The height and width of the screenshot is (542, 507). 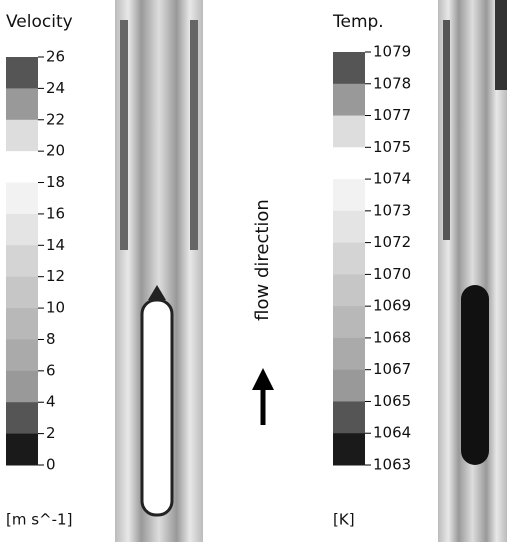 What do you see at coordinates (262, 260) in the screenshot?
I see `flow-label: flow direction` at bounding box center [262, 260].